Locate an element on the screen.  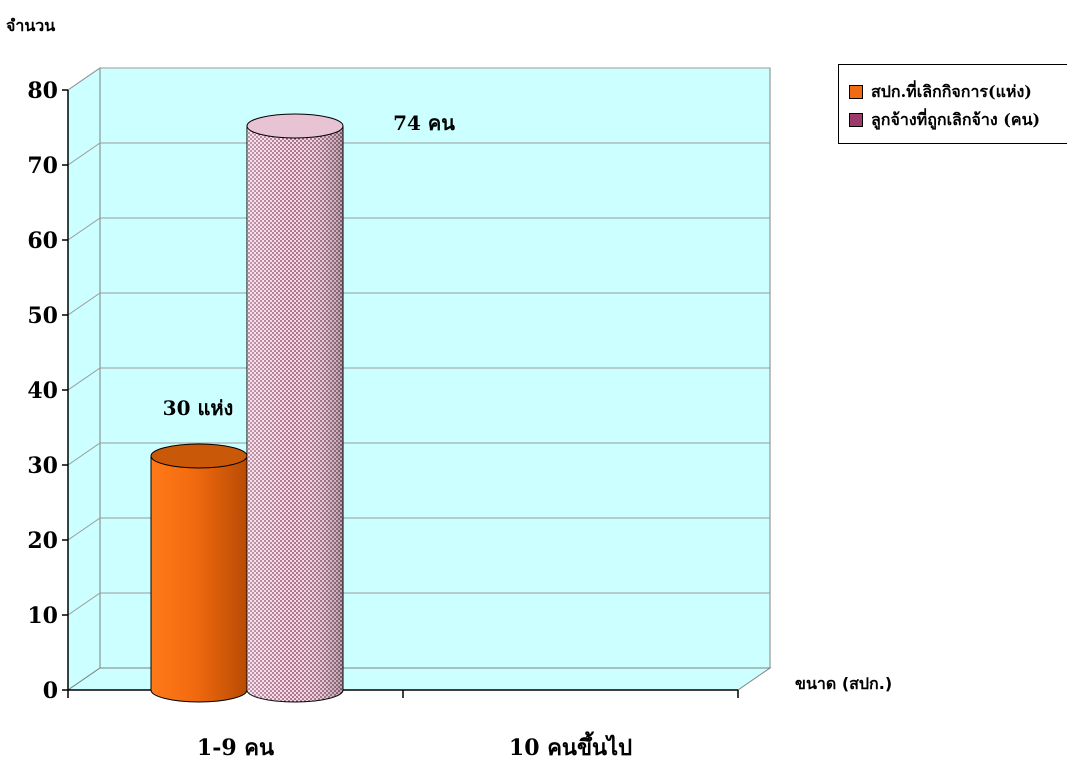
y-tick-label: 50 is located at coordinates (42, 316).